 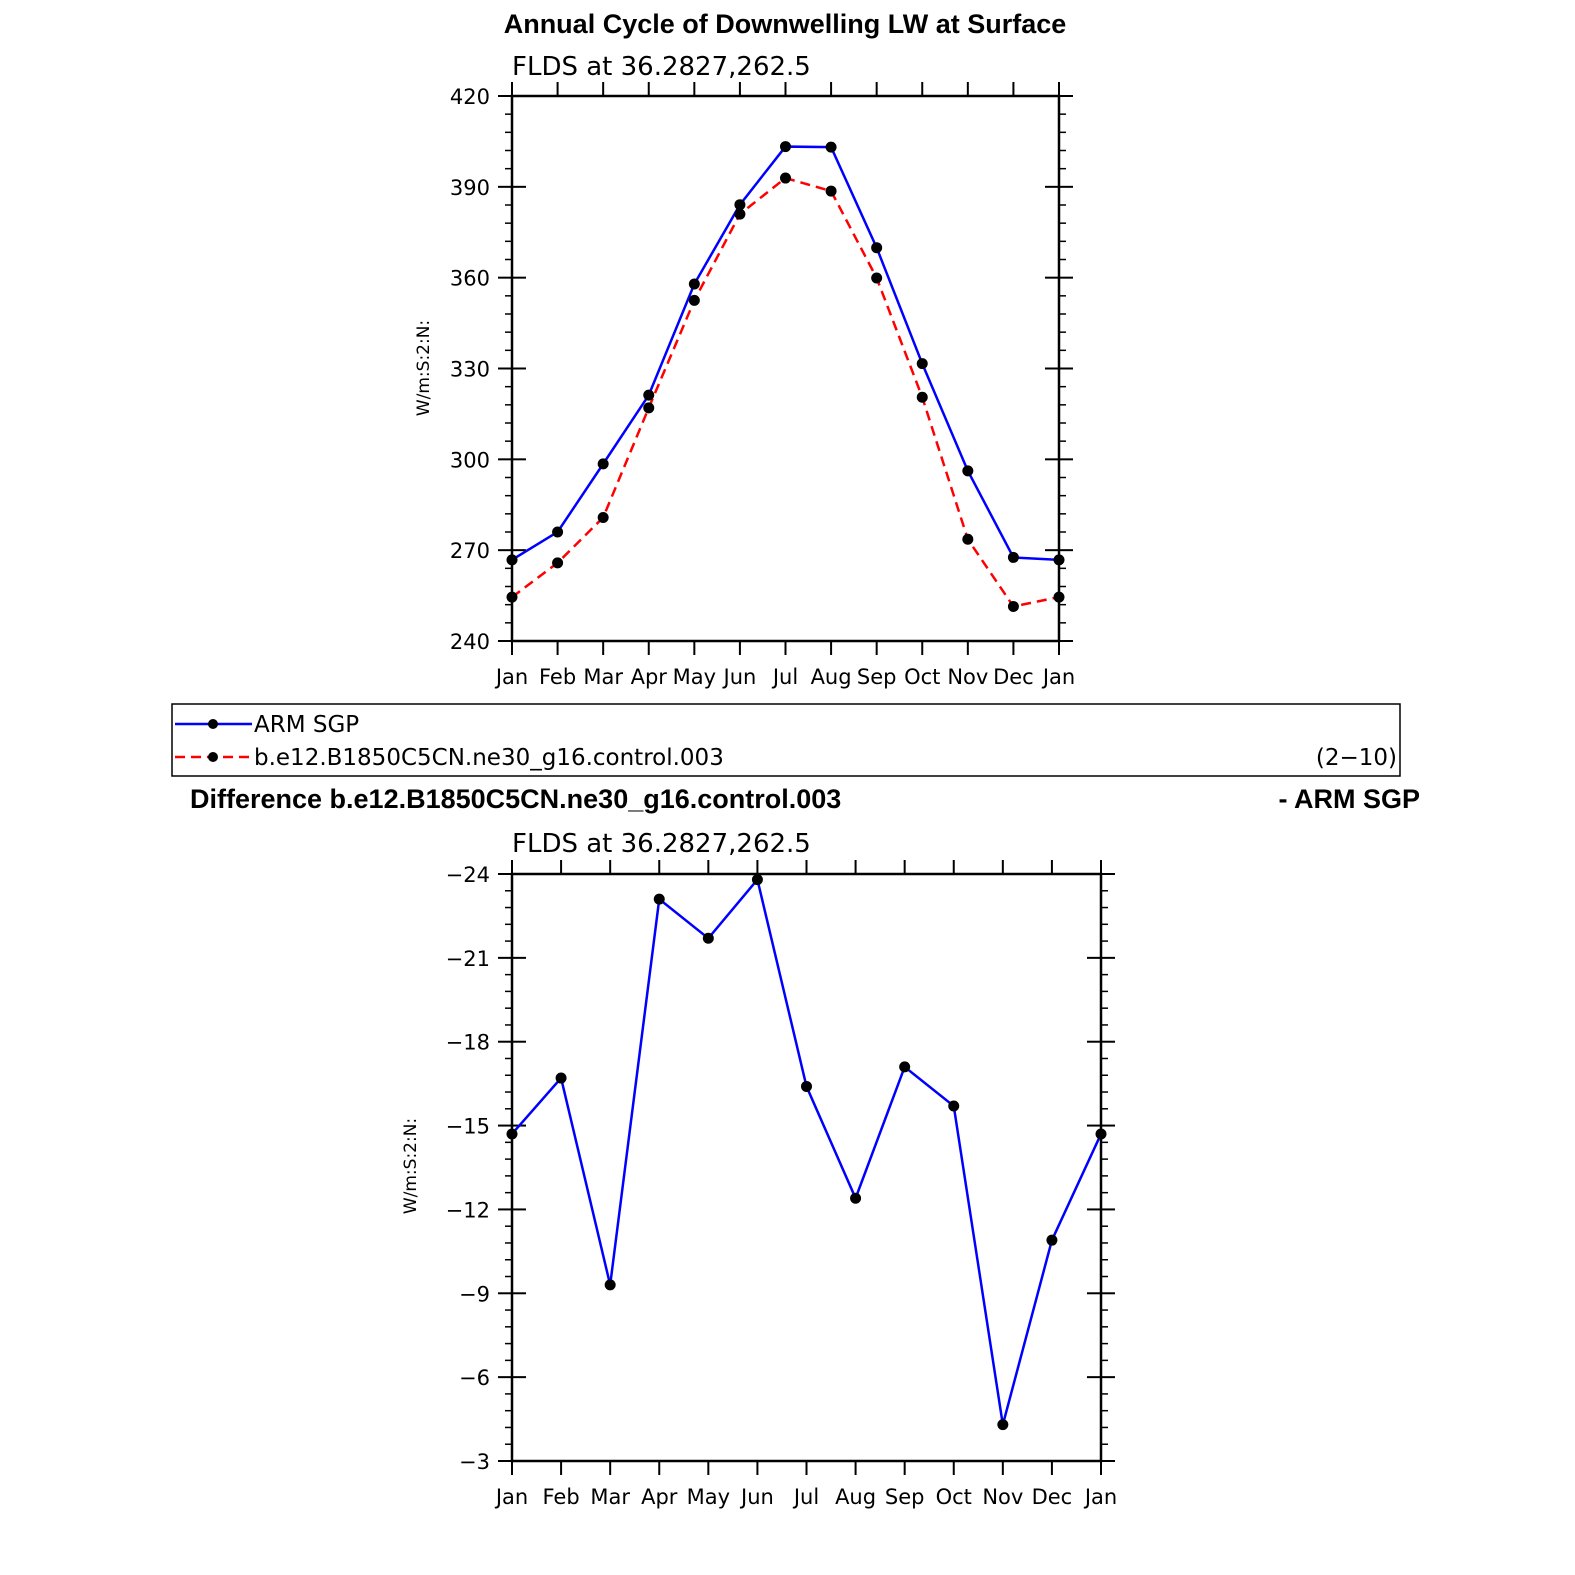 What do you see at coordinates (468, 1127) in the screenshot?
I see `y-tick-label: −15` at bounding box center [468, 1127].